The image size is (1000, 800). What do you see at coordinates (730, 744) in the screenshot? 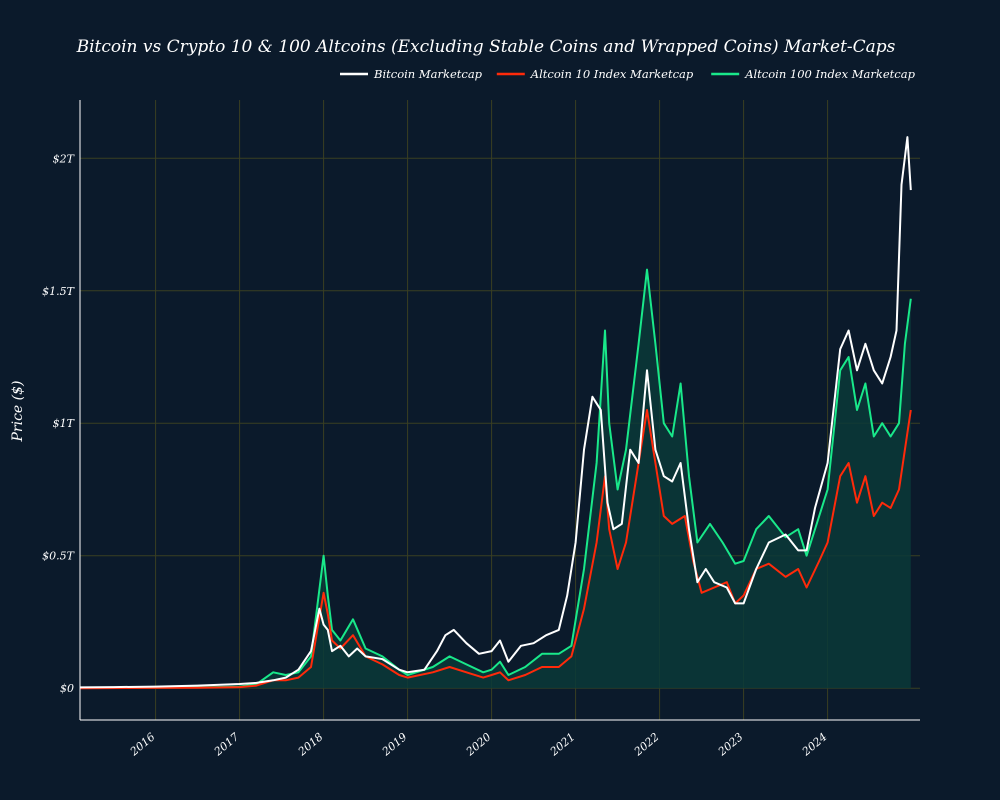
I see `x-tick-label: 2023` at bounding box center [730, 744].